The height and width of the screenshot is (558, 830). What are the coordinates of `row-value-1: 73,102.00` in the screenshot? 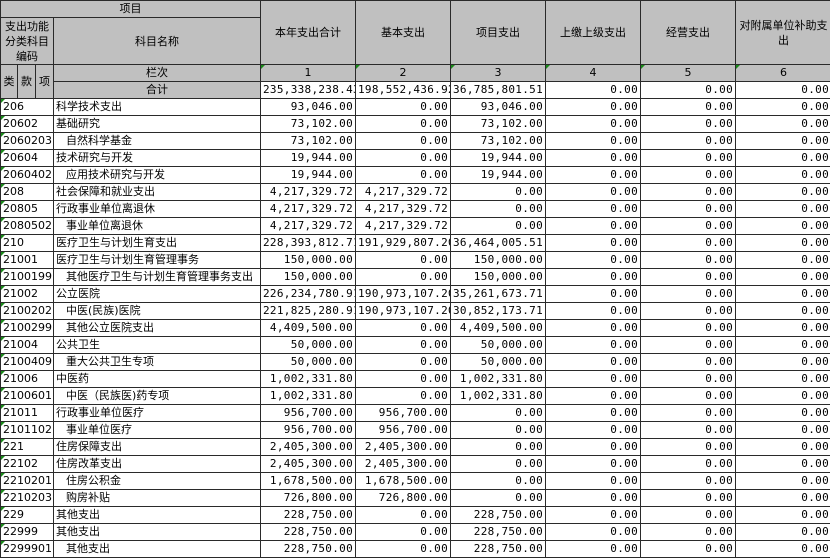 It's located at (308, 124).